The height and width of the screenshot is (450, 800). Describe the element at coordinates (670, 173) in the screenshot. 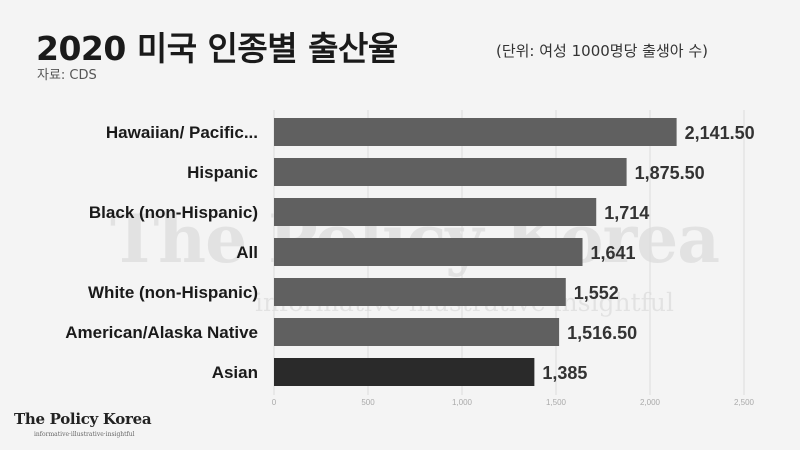

I see `value-label: 1,875.50` at that location.